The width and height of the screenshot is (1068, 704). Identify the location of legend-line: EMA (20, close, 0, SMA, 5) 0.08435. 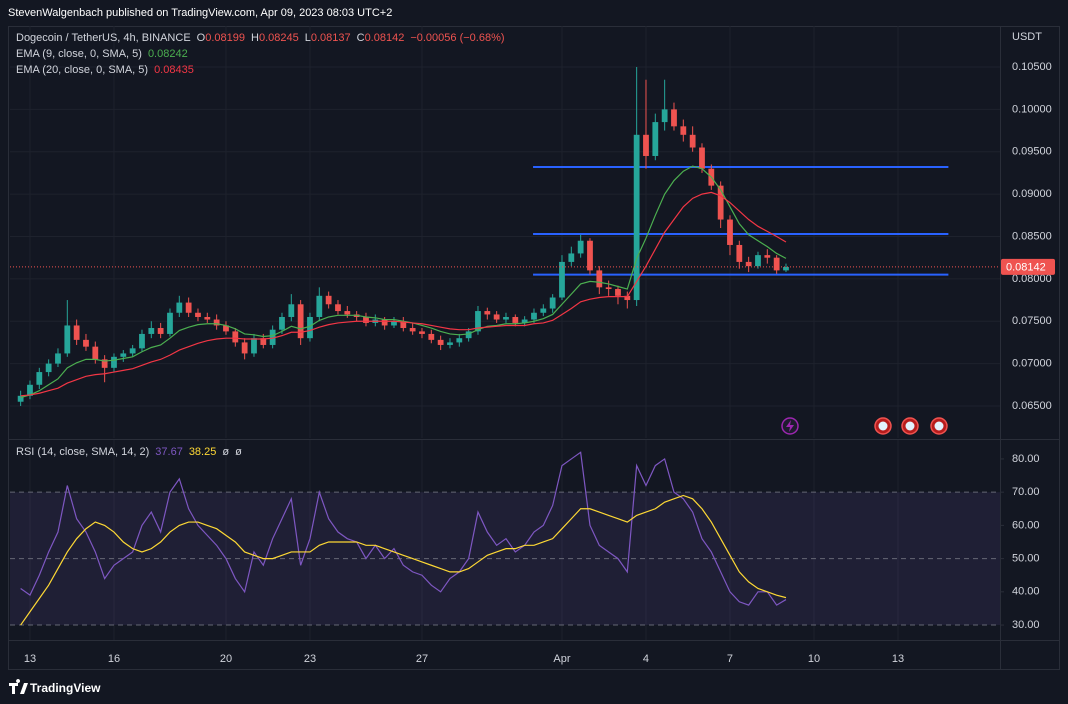
(105, 70).